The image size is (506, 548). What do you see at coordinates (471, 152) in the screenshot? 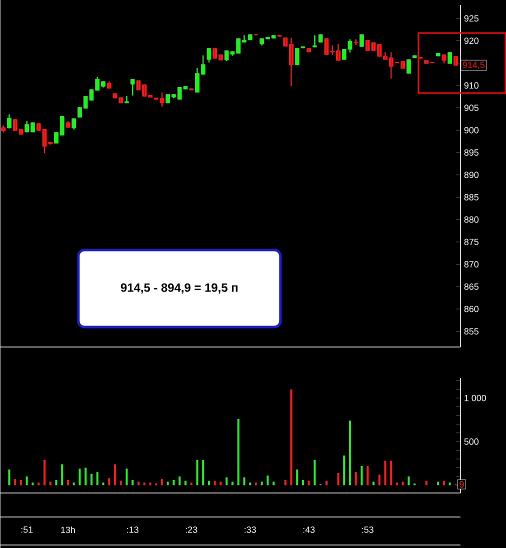
I see `y-tick-label: 895` at bounding box center [471, 152].